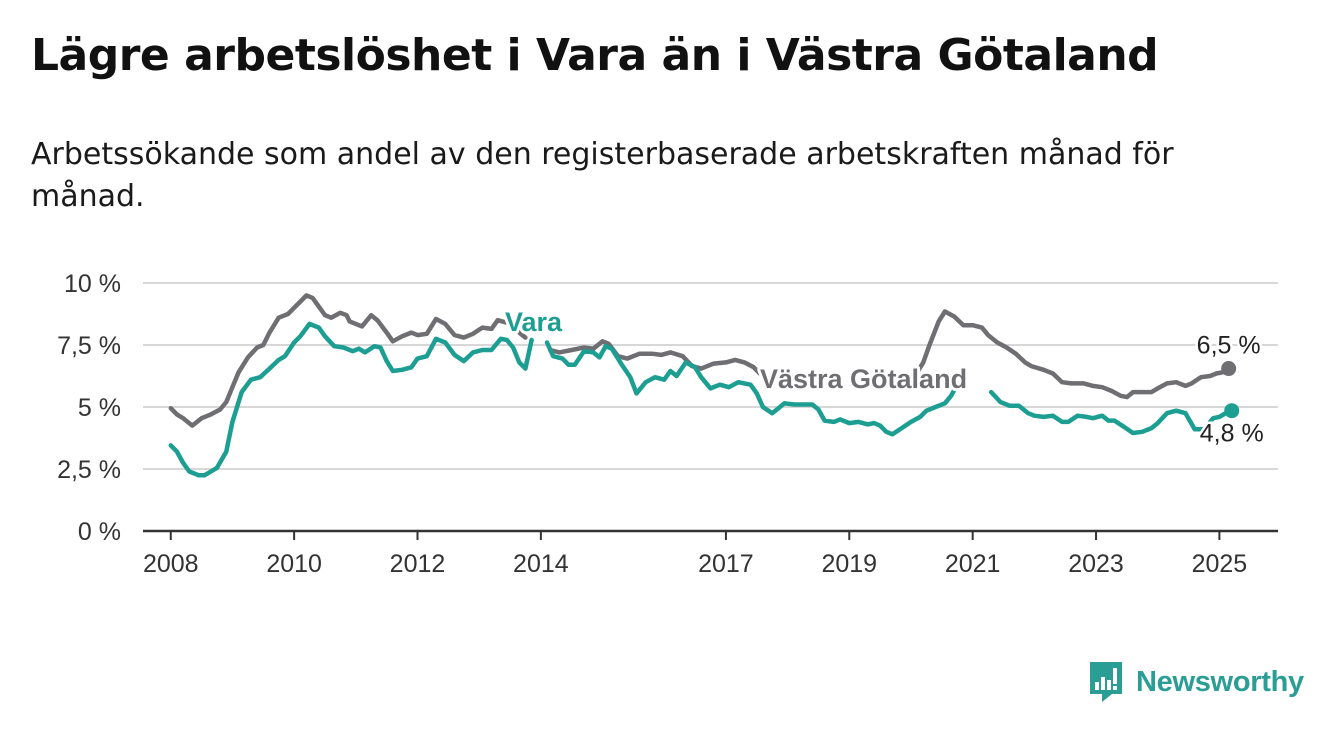 The width and height of the screenshot is (1340, 734). I want to click on series-label: Vara, so click(534, 322).